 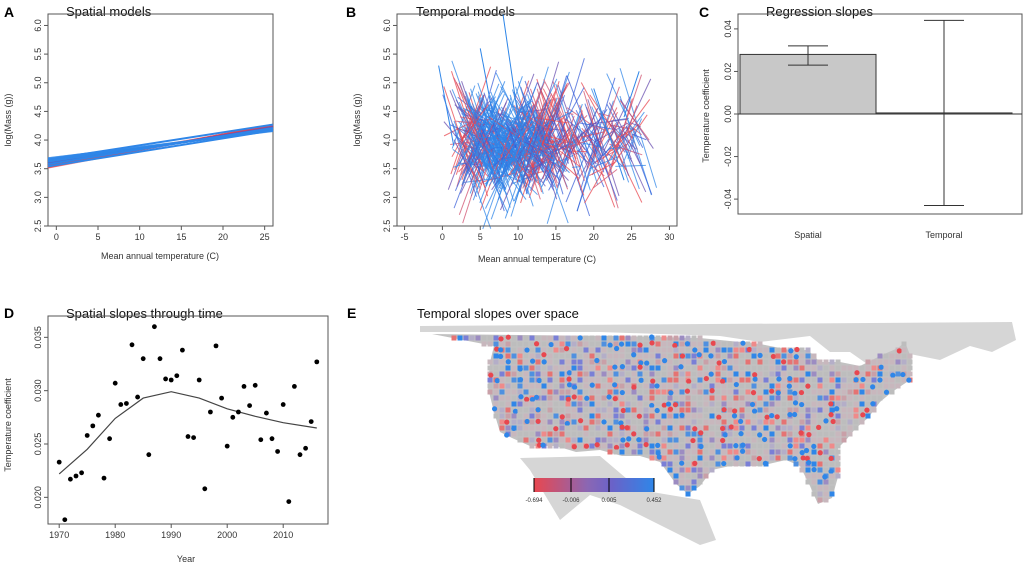 What do you see at coordinates (480, 237) in the screenshot?
I see `x-tick-label: 5` at bounding box center [480, 237].